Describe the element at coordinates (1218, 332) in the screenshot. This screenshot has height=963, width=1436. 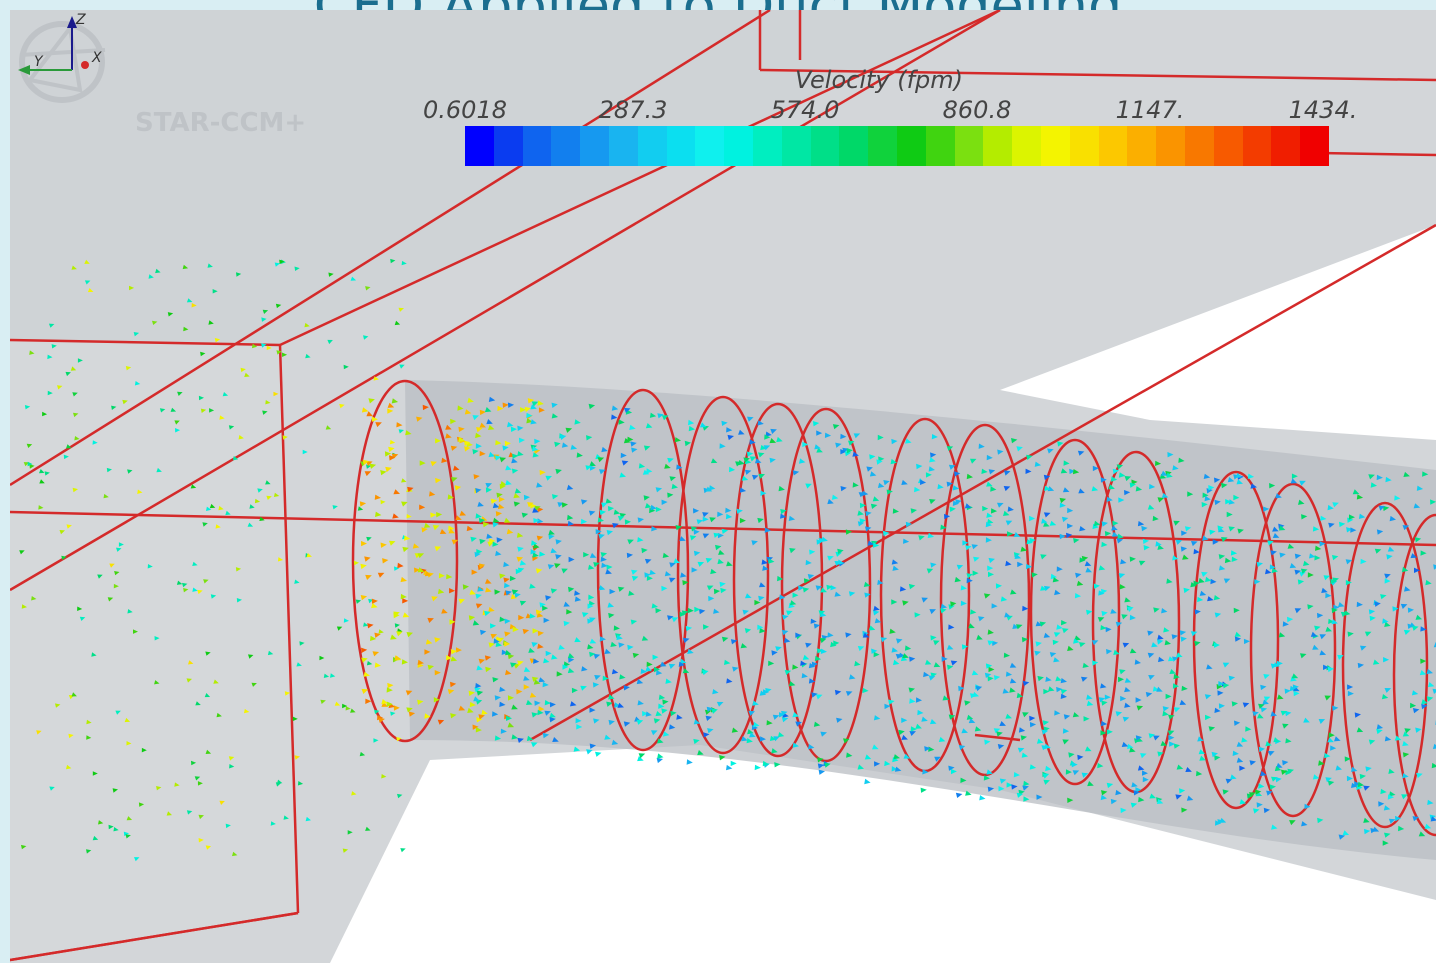
I see `background-region-upper` at that location.